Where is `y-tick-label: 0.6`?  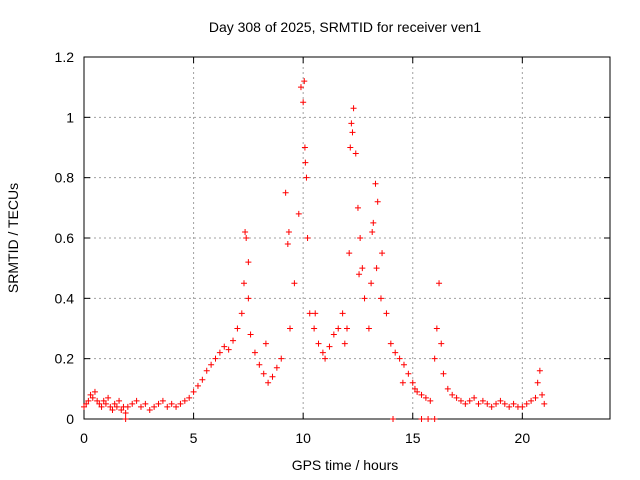 y-tick-label: 0.6 is located at coordinates (65, 238).